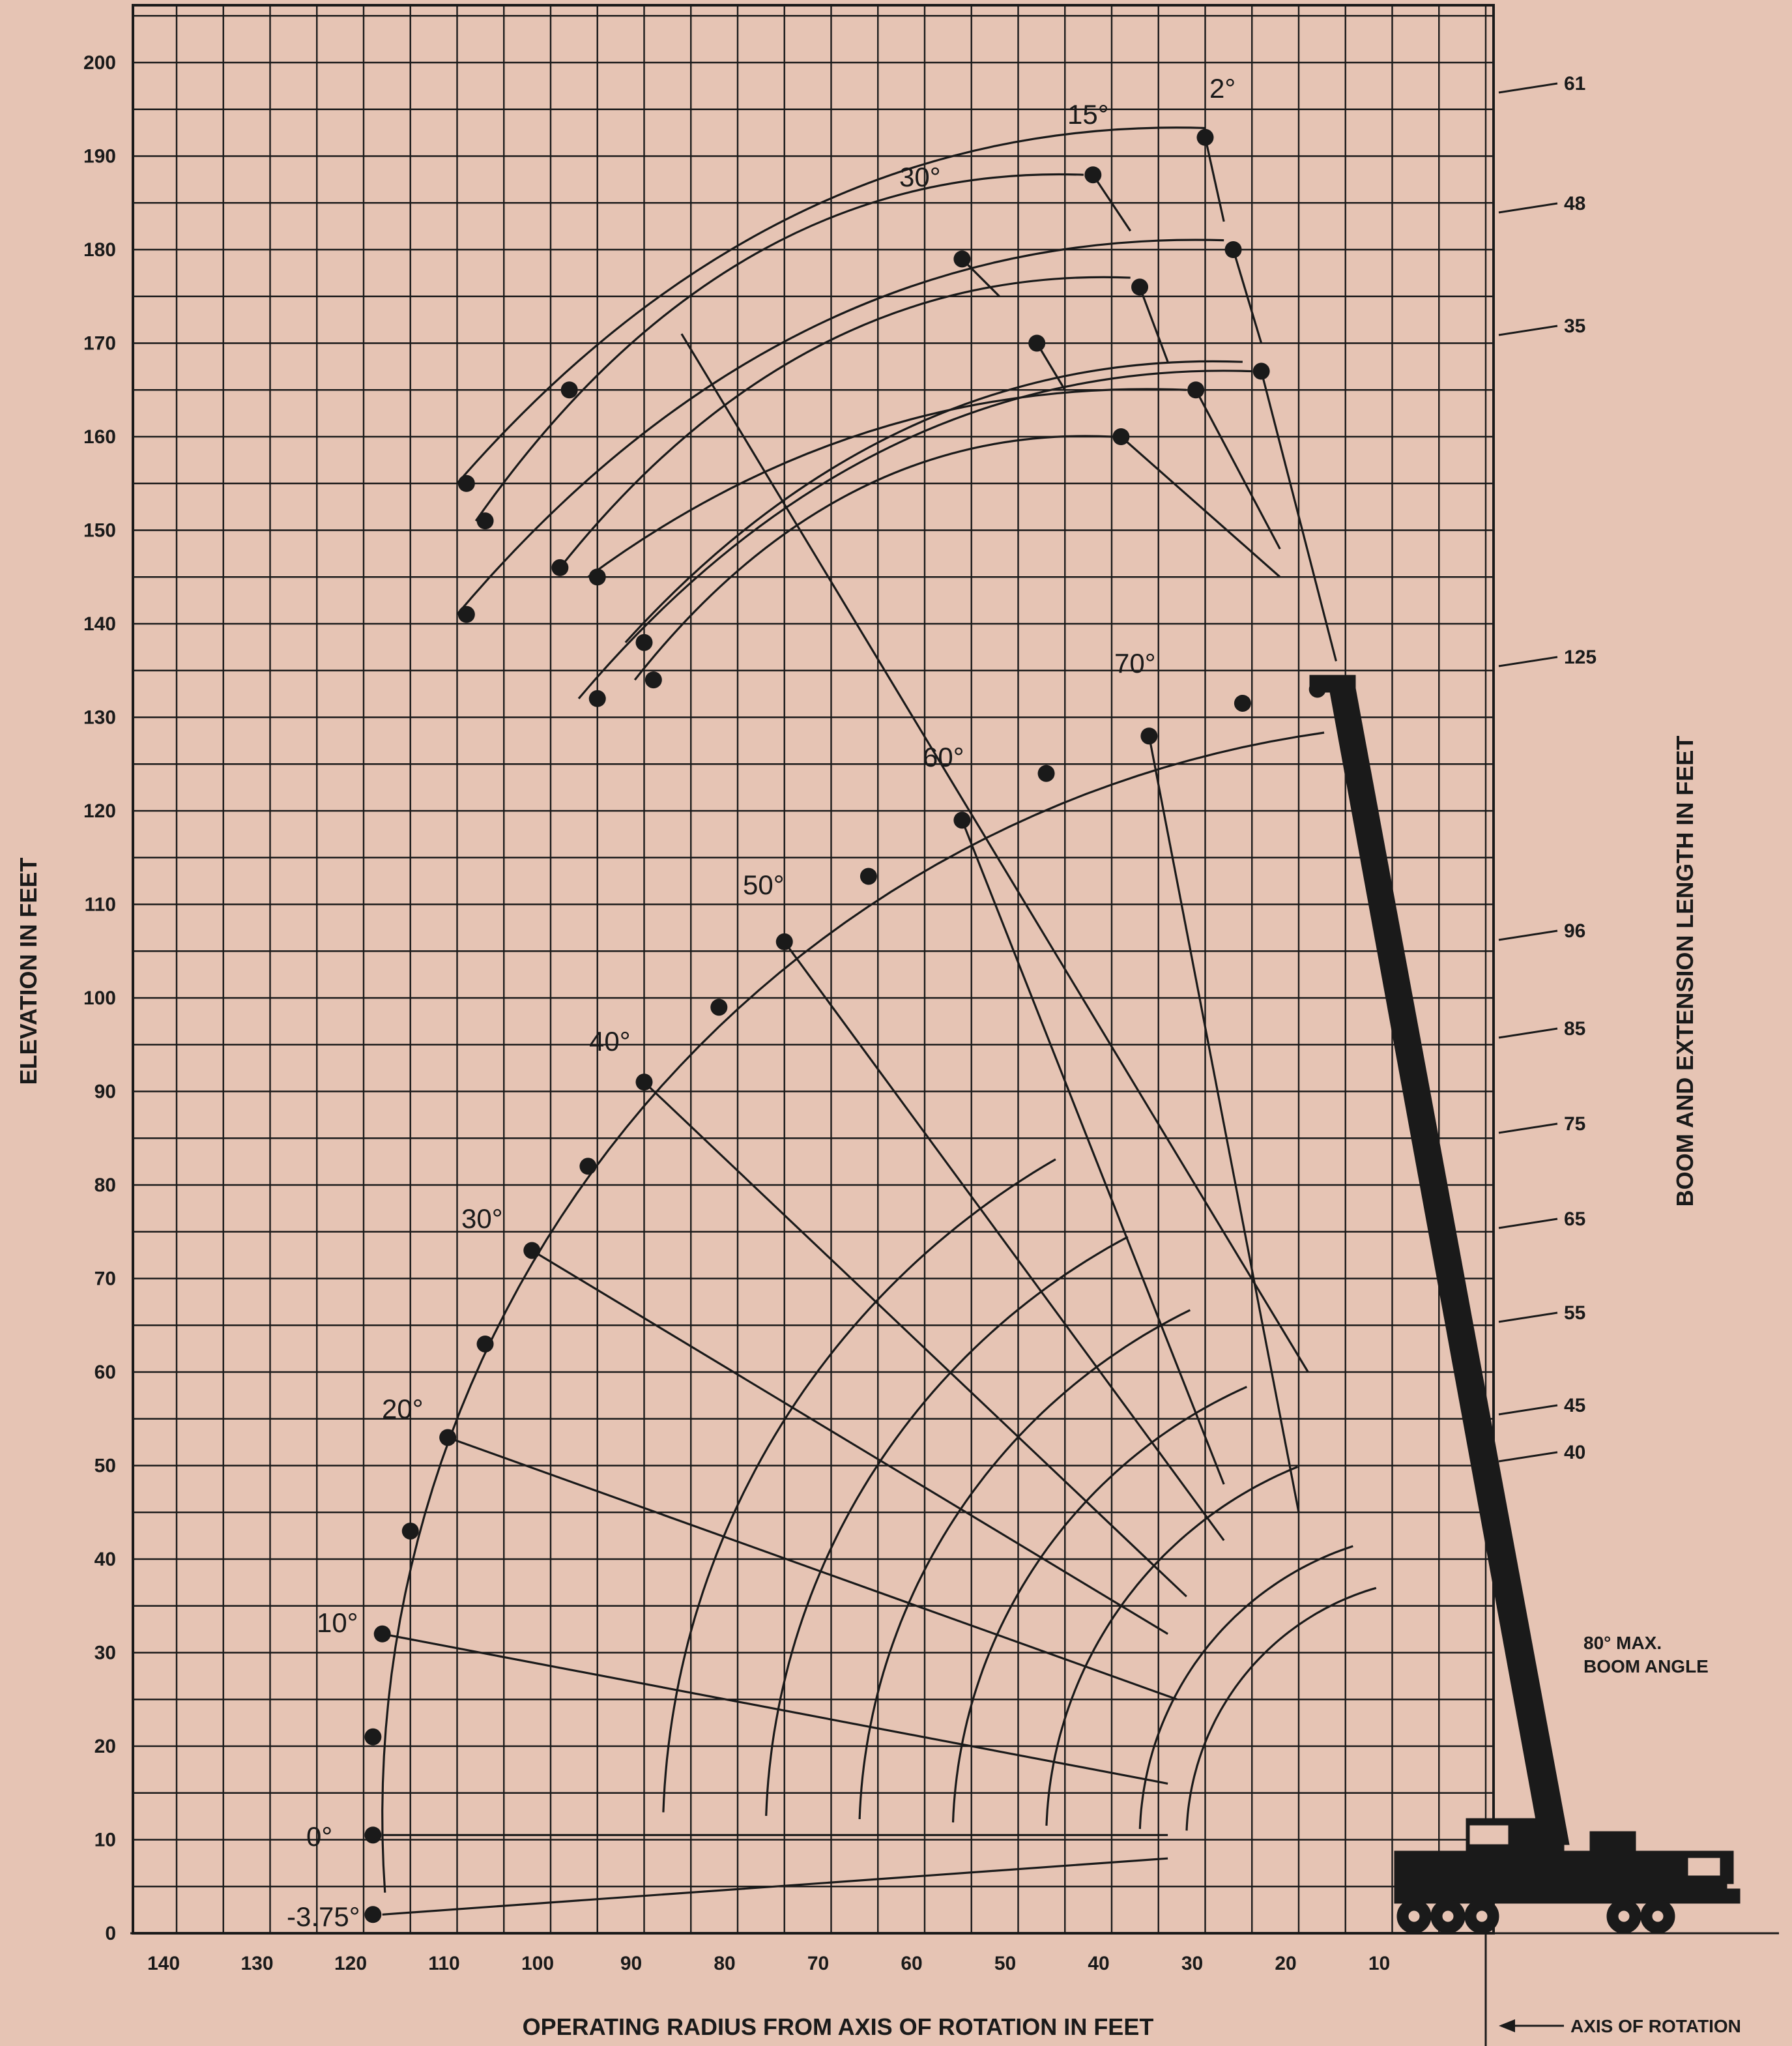  Describe the element at coordinates (99, 250) in the screenshot. I see `y-tick-label: 180` at that location.